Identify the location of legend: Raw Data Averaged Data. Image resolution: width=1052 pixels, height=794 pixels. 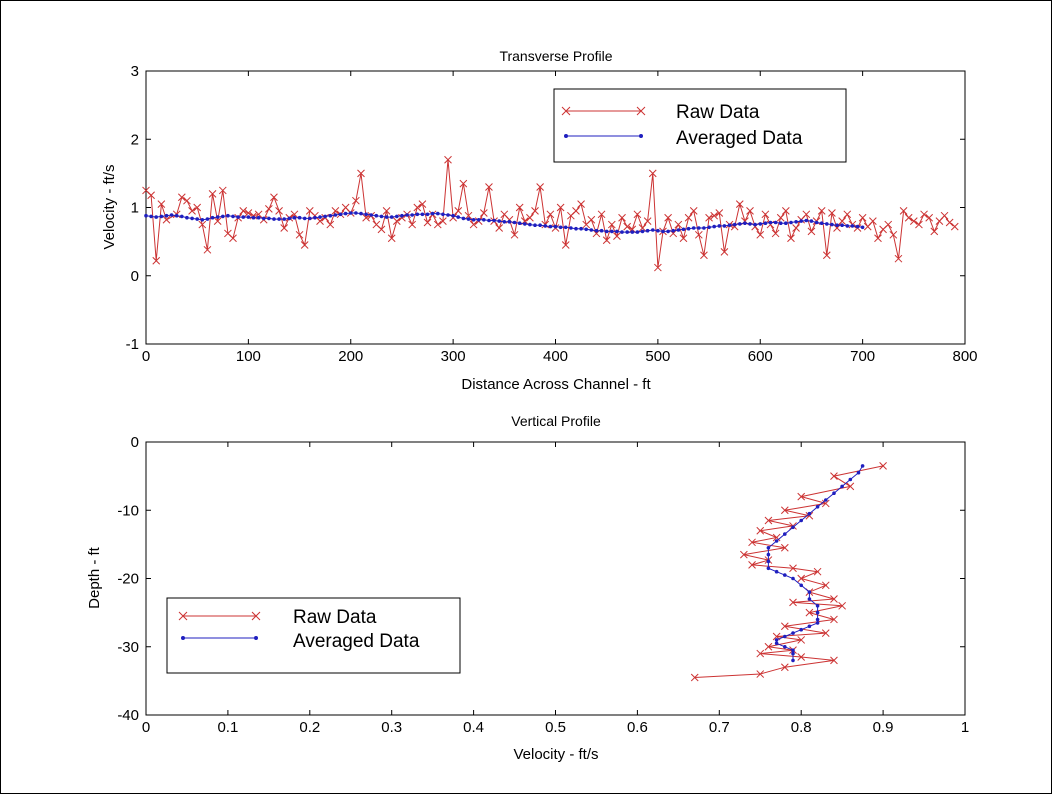
(700, 125).